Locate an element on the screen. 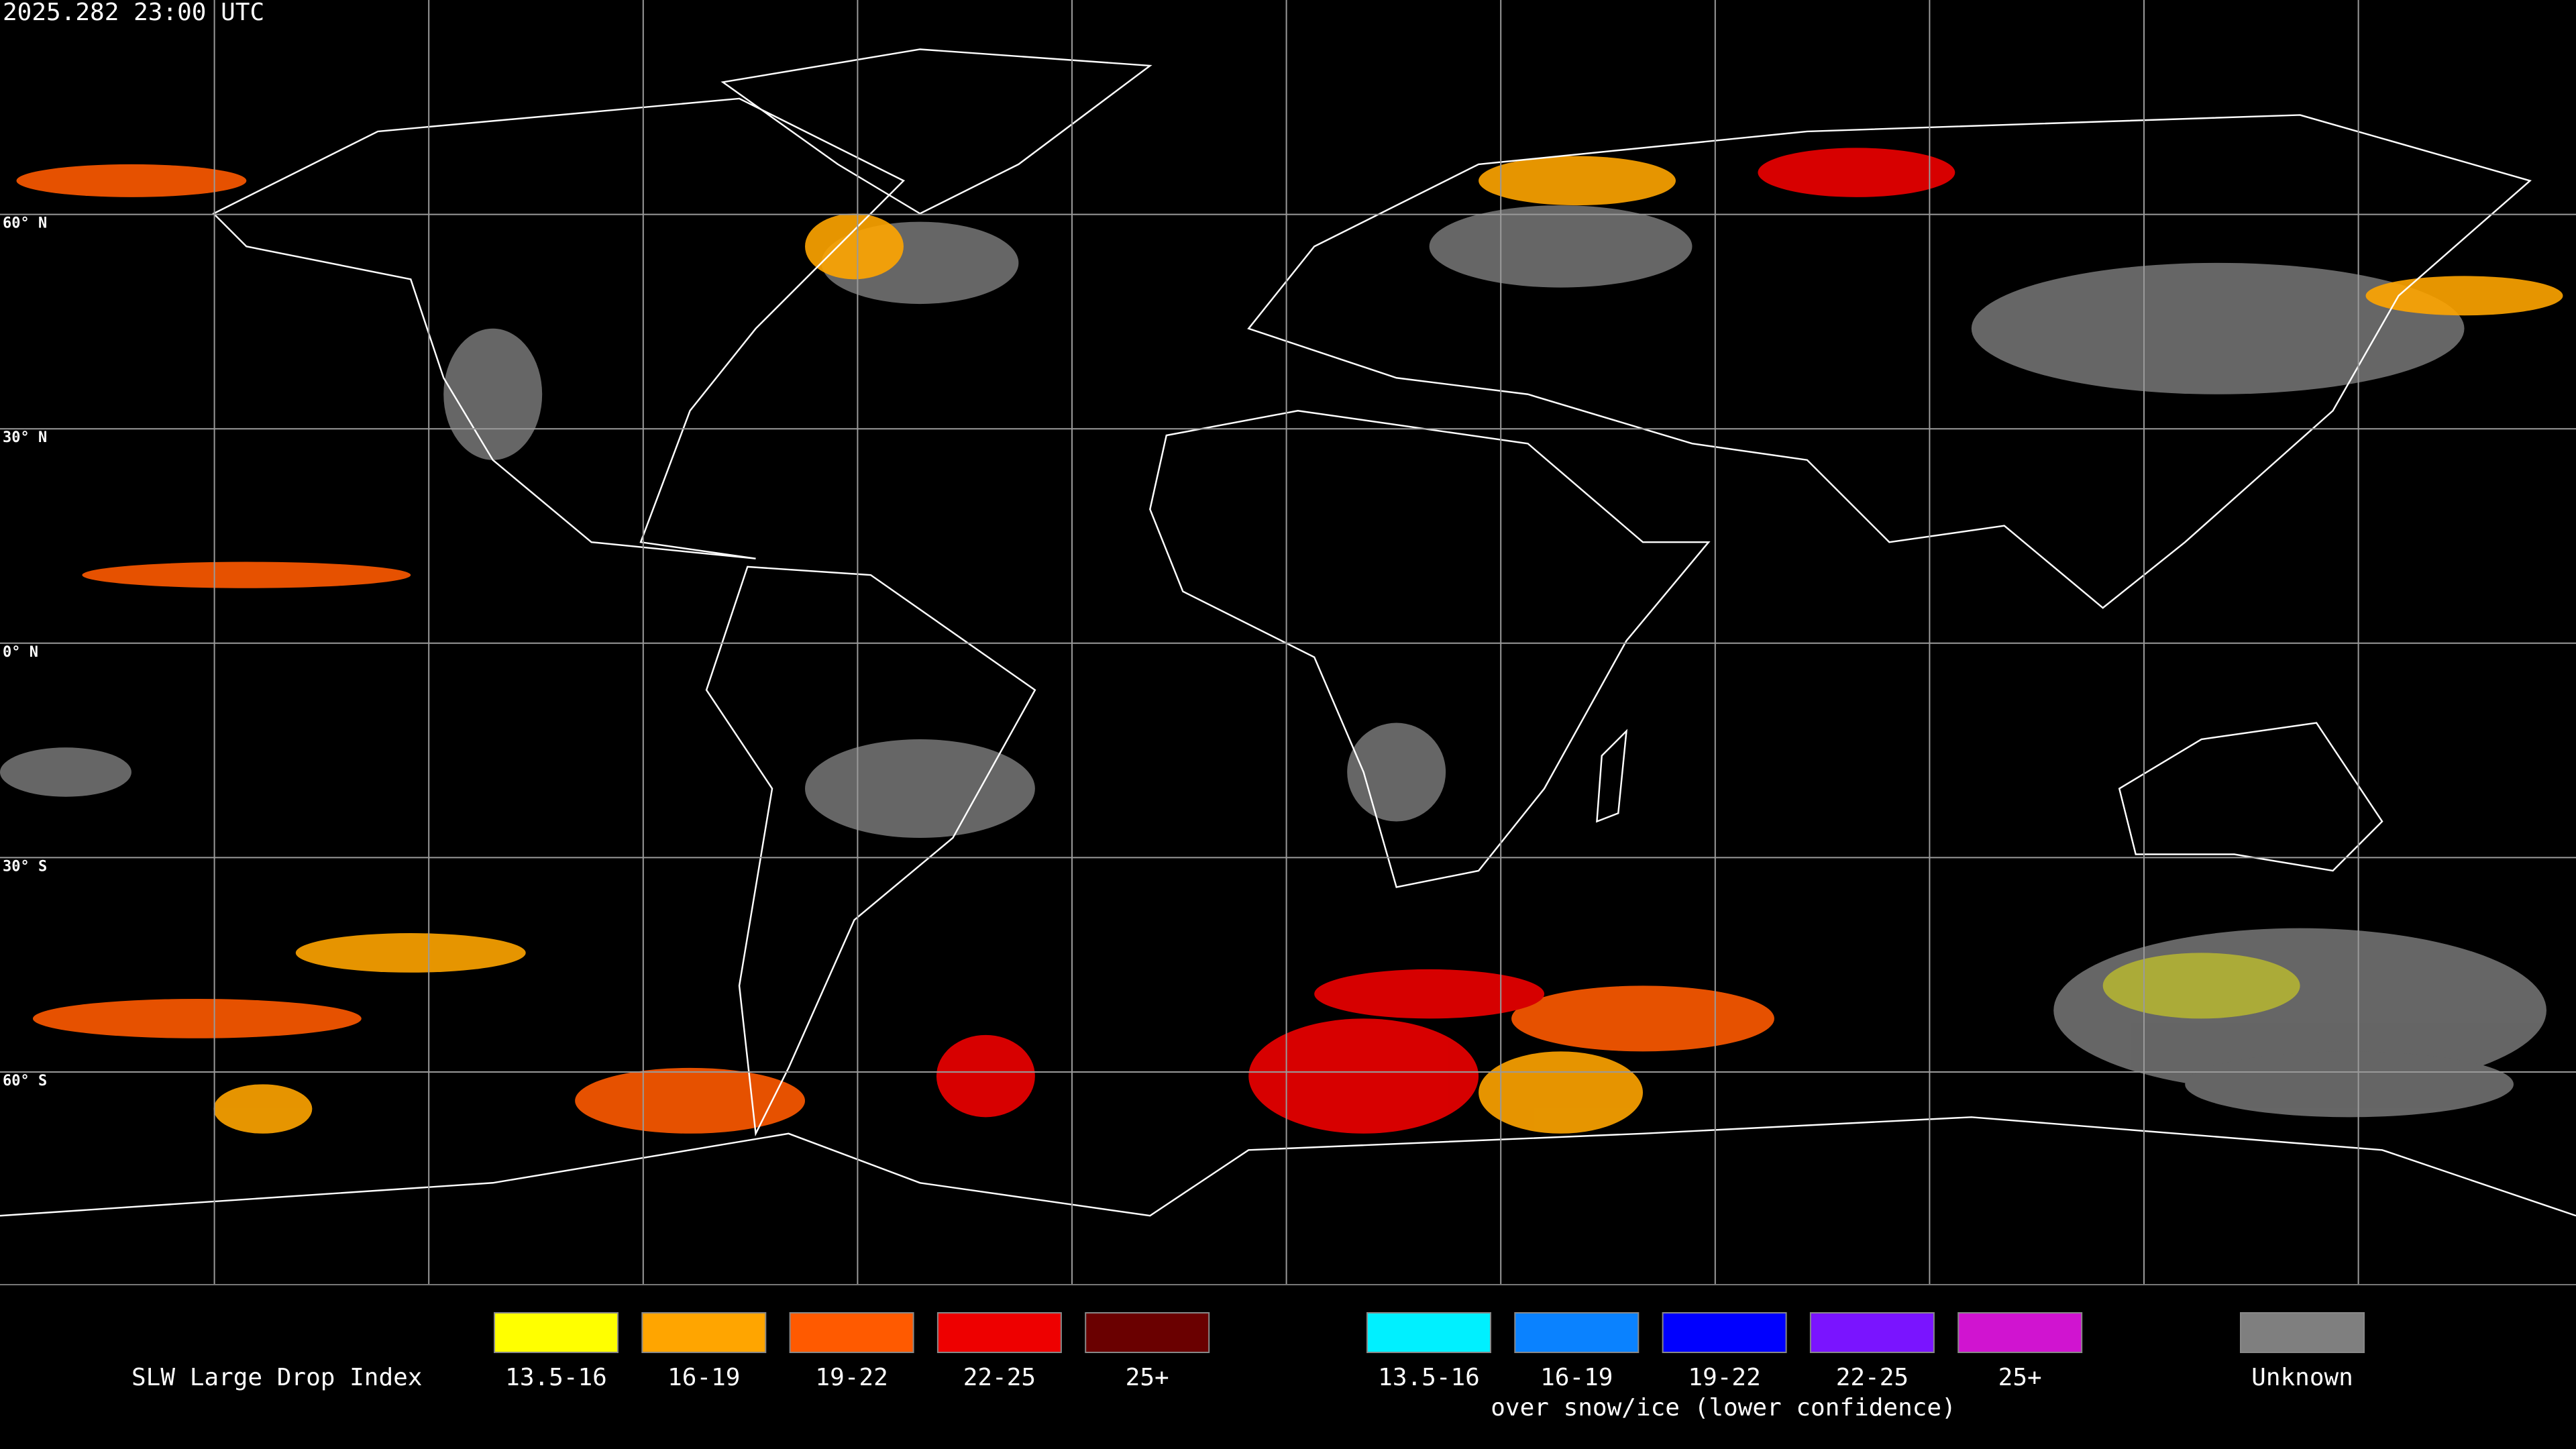 This screenshot has height=1449, width=2576. latitude-label: 30° S is located at coordinates (25, 866).